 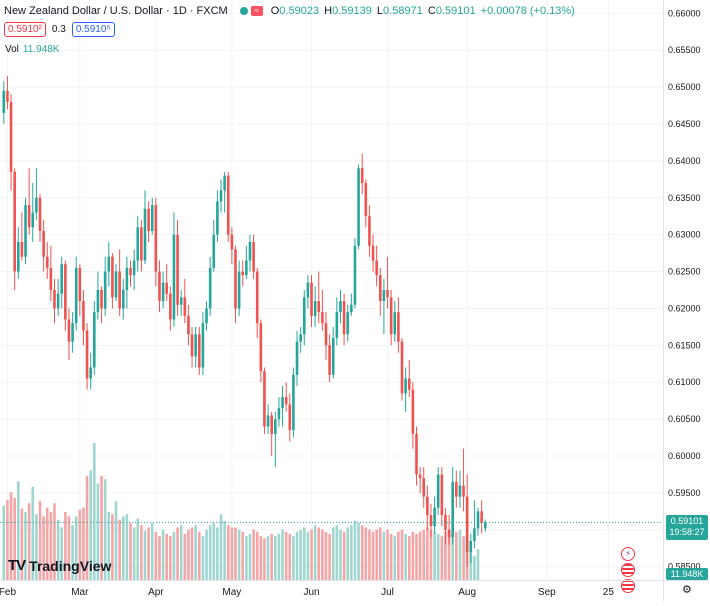 What do you see at coordinates (687, 590) in the screenshot?
I see `gear-icon: ⚙` at bounding box center [687, 590].